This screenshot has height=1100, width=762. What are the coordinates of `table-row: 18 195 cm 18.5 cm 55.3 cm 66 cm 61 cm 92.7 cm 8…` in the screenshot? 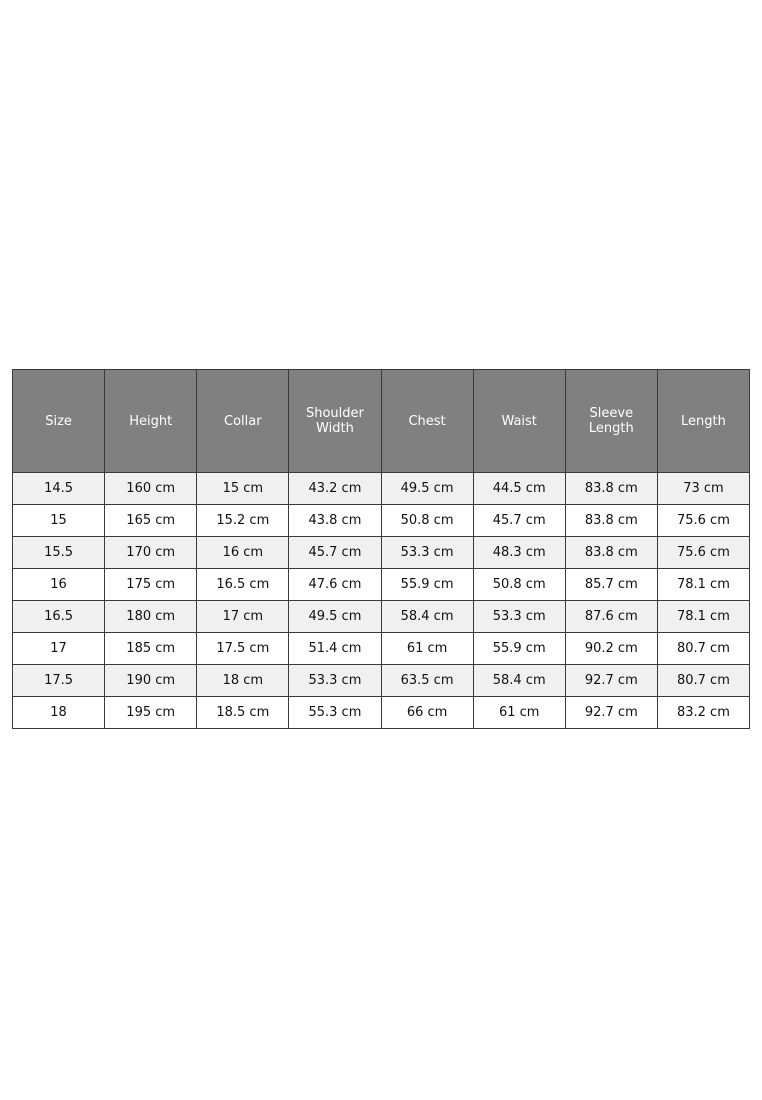 It's located at (381, 712).